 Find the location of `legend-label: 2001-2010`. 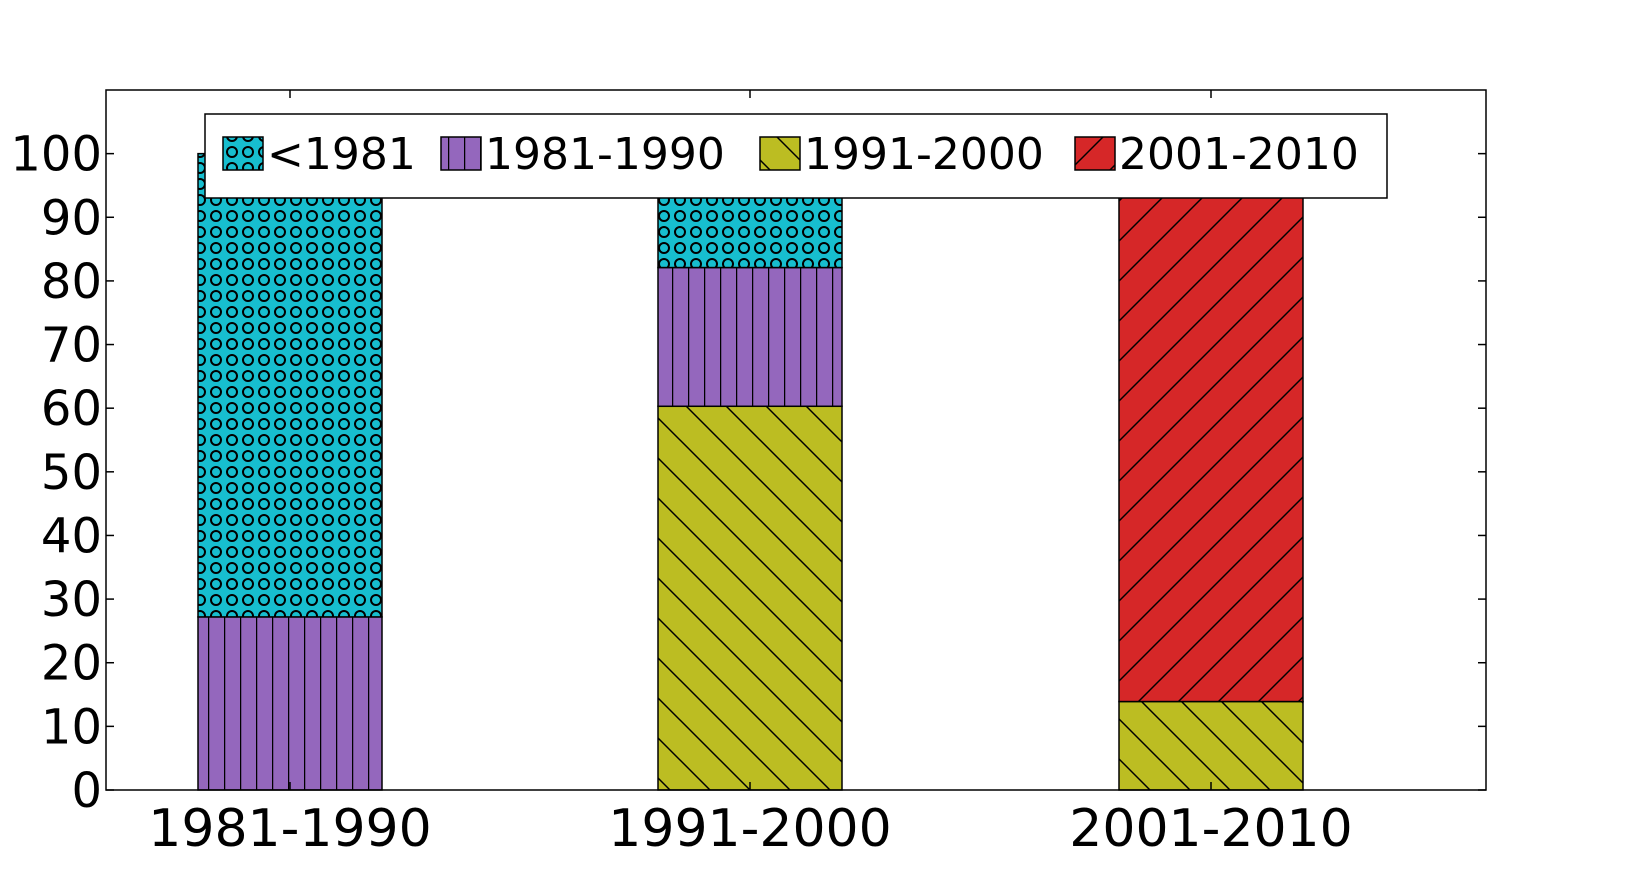

legend-label: 2001-2010 is located at coordinates (1239, 154).